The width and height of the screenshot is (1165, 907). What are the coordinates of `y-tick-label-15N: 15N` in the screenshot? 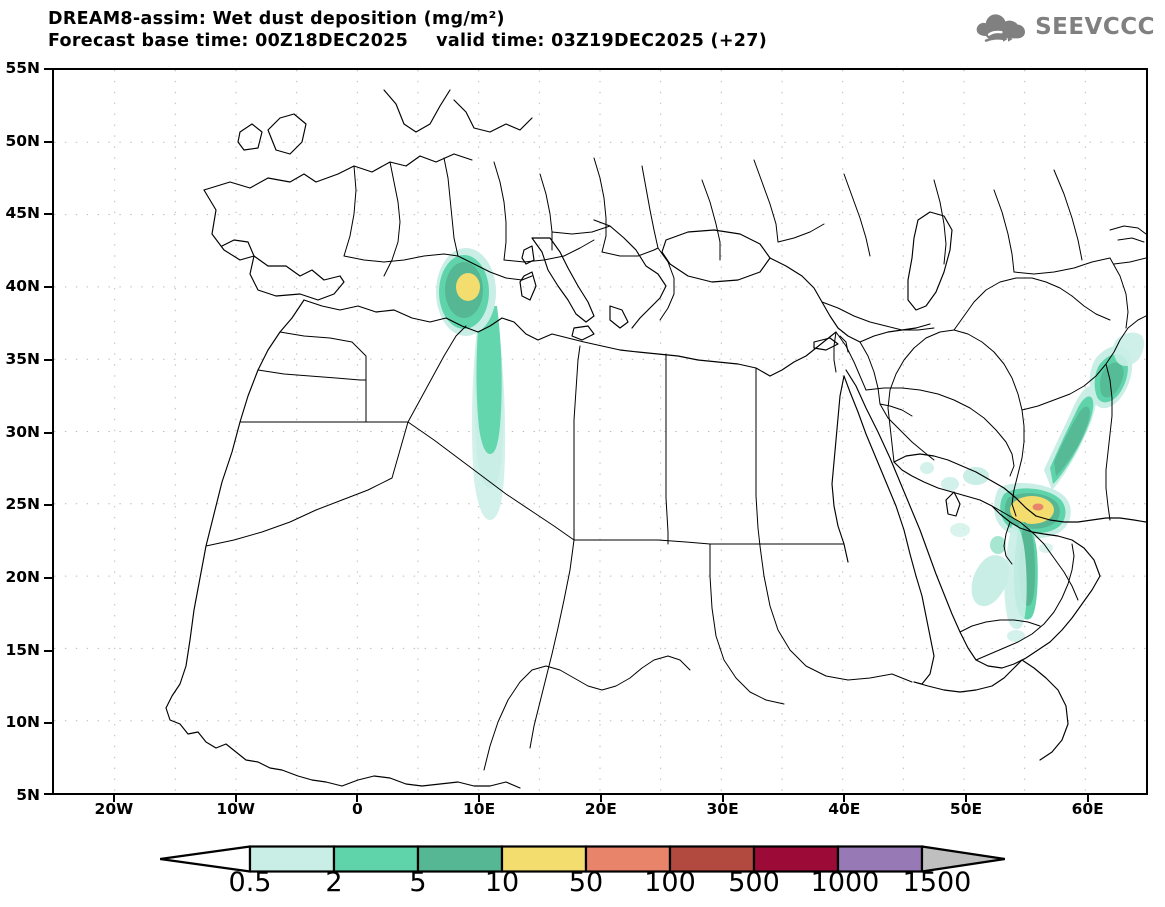 It's located at (22, 649).